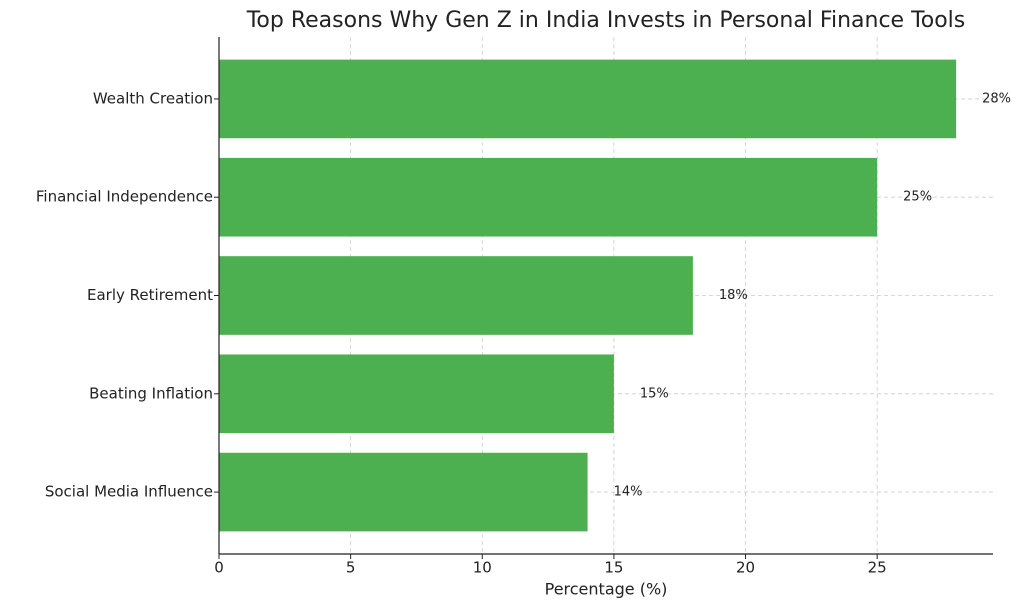 This screenshot has width=1024, height=610. Describe the element at coordinates (628, 492) in the screenshot. I see `value-label: 14%` at that location.